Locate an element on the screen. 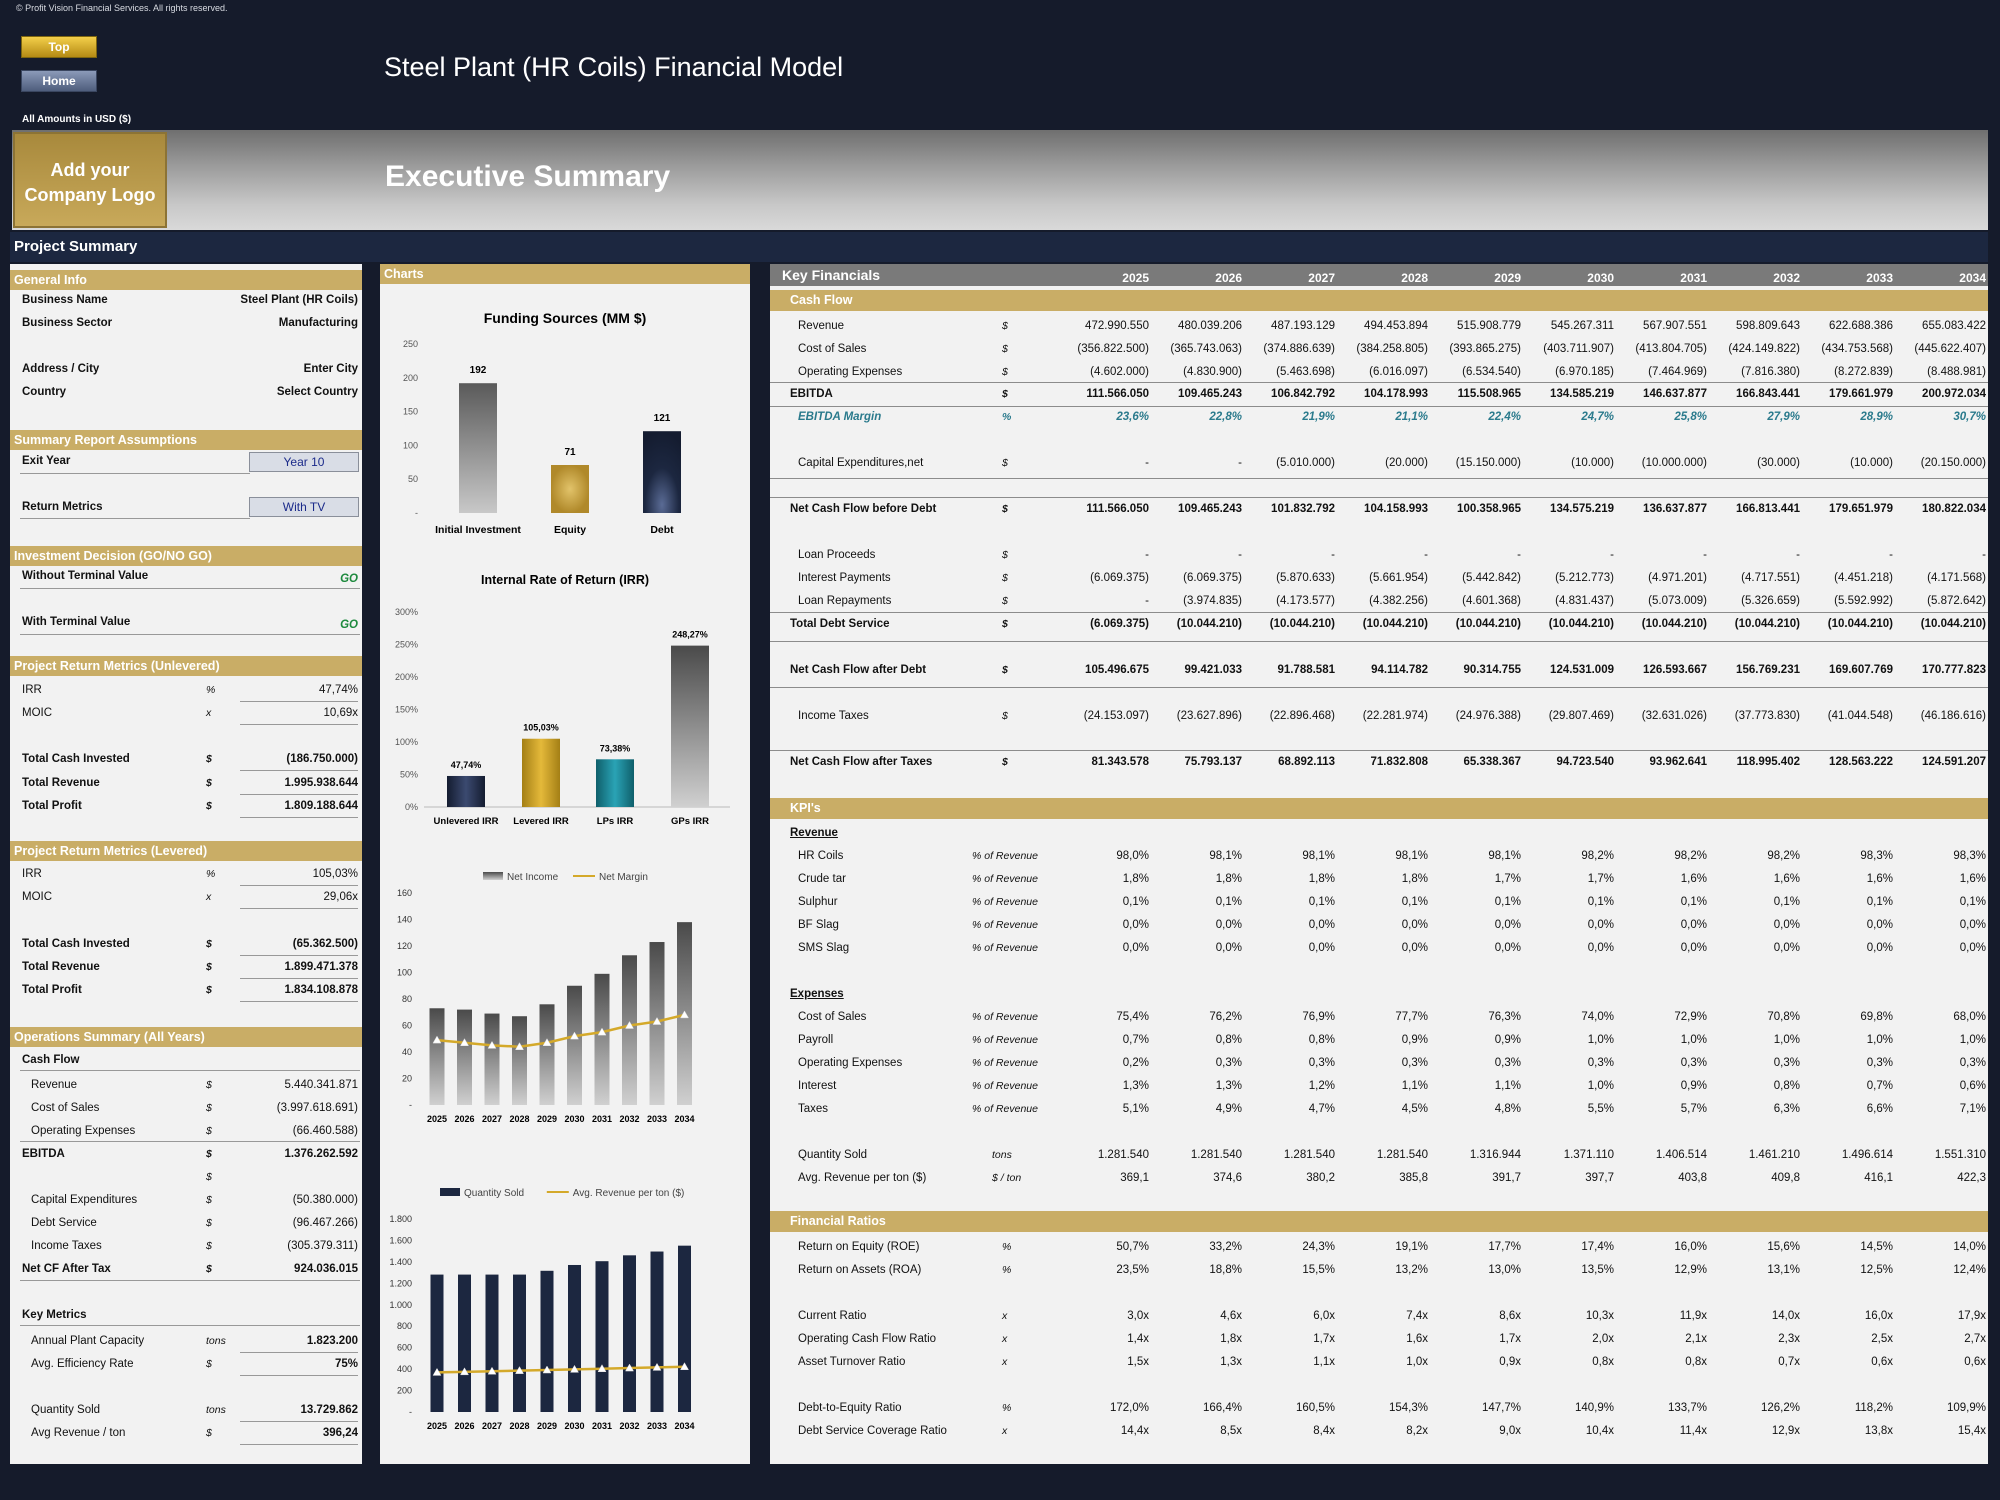 Image resolution: width=2000 pixels, height=1500 pixels. unlevered-metric-row-value: (186.750.000) is located at coordinates (322, 759).